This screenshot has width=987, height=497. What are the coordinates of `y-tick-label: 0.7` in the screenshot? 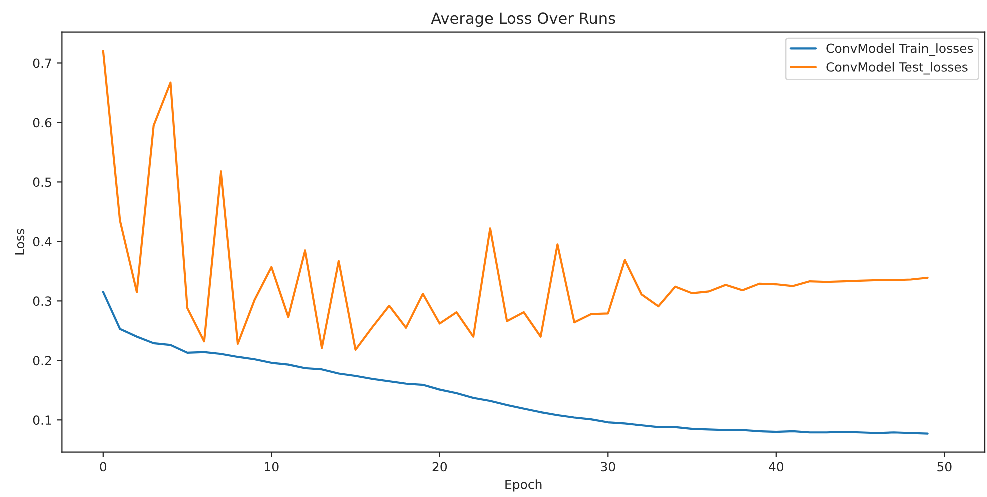 It's located at (42, 63).